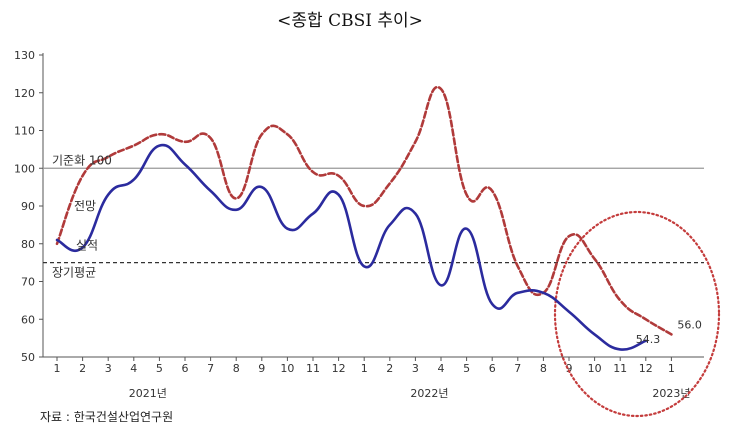 The width and height of the screenshot is (730, 437). I want to click on y-tick-label: 110, so click(24, 131).